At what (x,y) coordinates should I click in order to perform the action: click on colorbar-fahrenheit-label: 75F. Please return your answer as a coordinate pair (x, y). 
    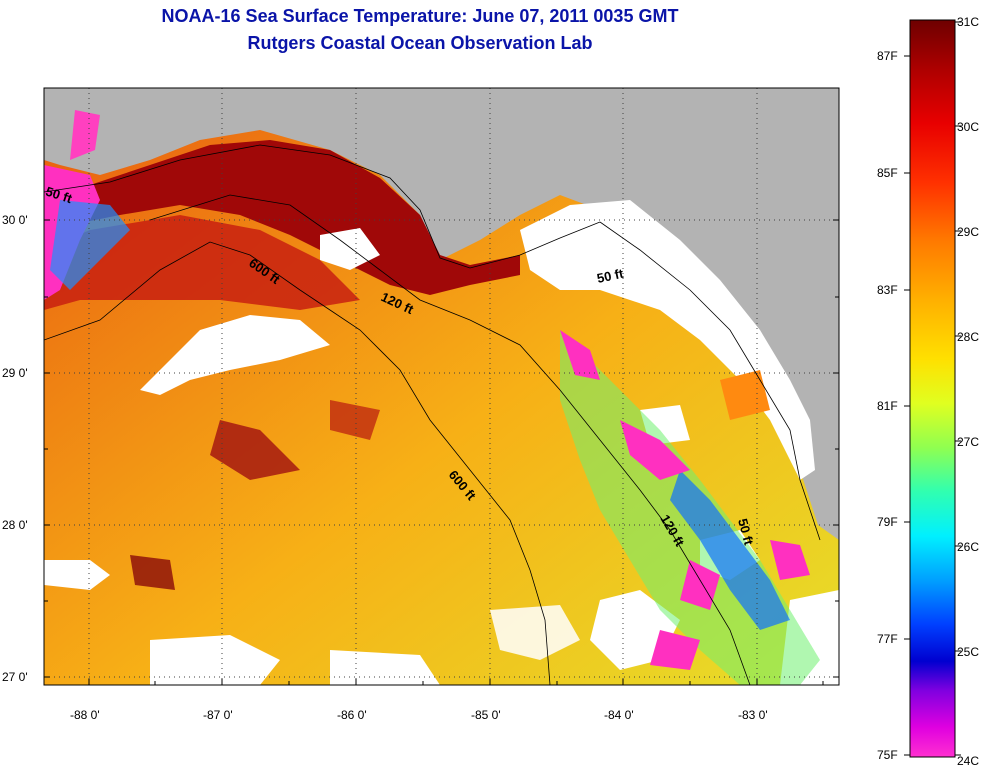
    Looking at the image, I should click on (887, 755).